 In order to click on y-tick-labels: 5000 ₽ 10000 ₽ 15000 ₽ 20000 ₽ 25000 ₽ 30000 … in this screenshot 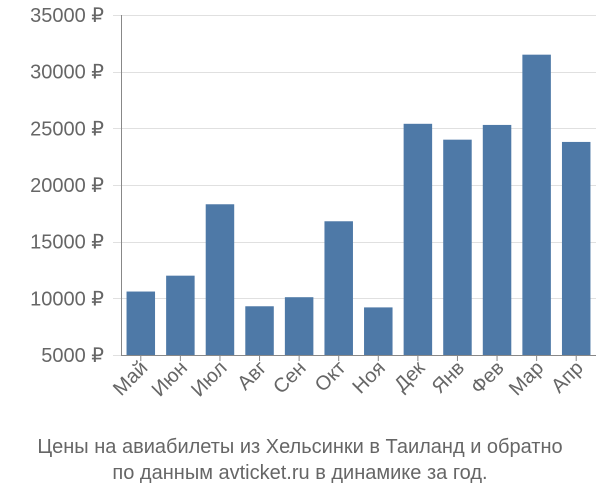, I will do `click(67, 186)`.